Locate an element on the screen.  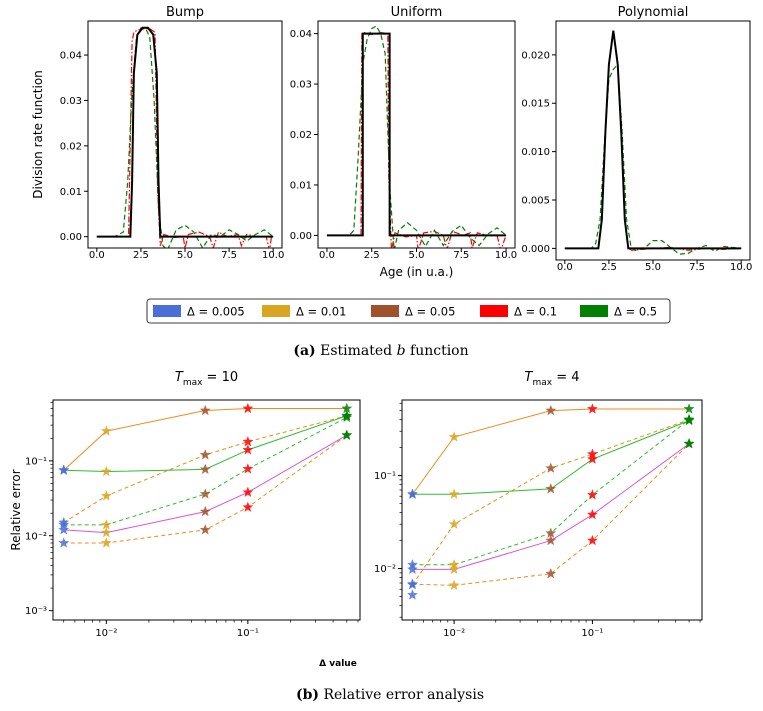
plot-title: Uniform is located at coordinates (417, 12).